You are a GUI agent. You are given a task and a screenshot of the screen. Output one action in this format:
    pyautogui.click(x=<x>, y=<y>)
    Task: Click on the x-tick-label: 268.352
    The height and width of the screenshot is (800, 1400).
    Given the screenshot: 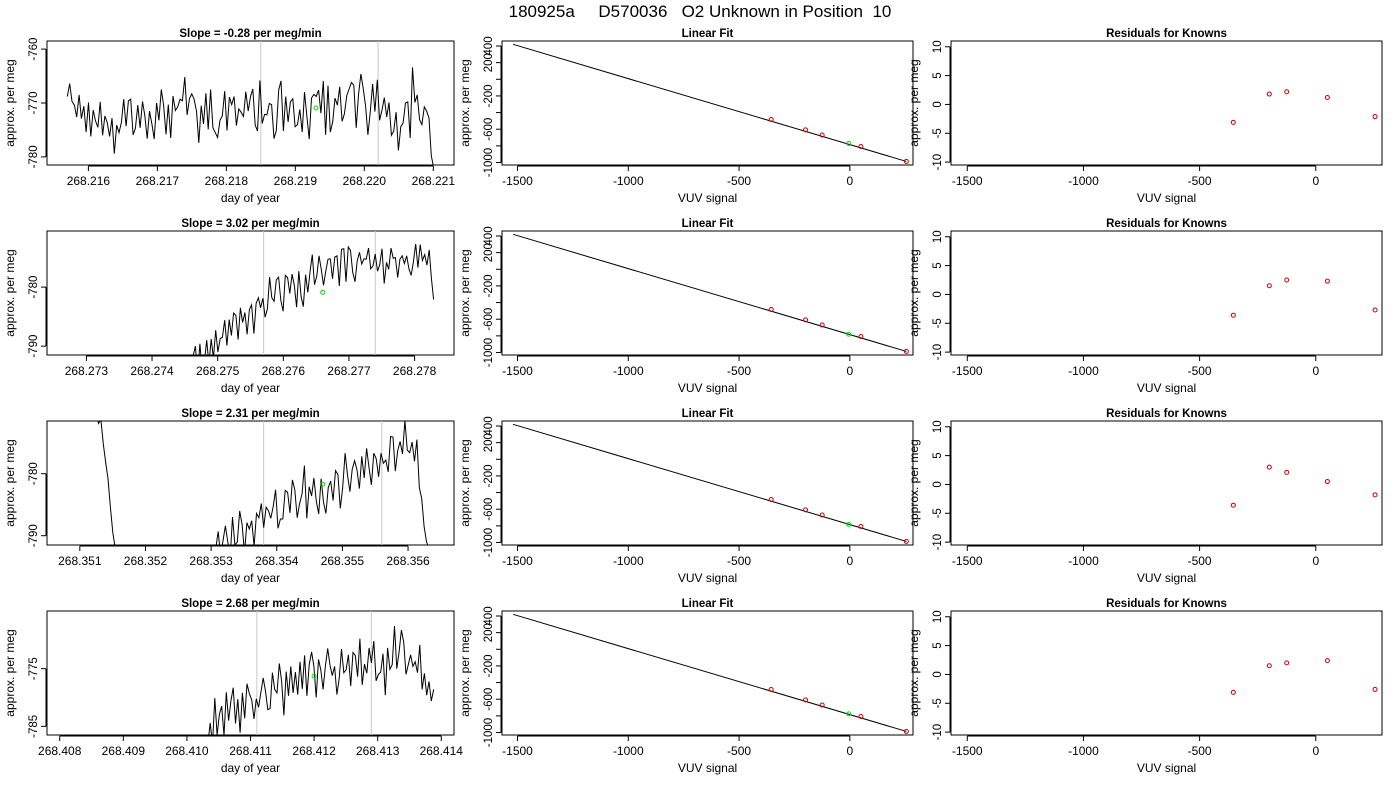 What is the action you would take?
    pyautogui.click(x=146, y=561)
    